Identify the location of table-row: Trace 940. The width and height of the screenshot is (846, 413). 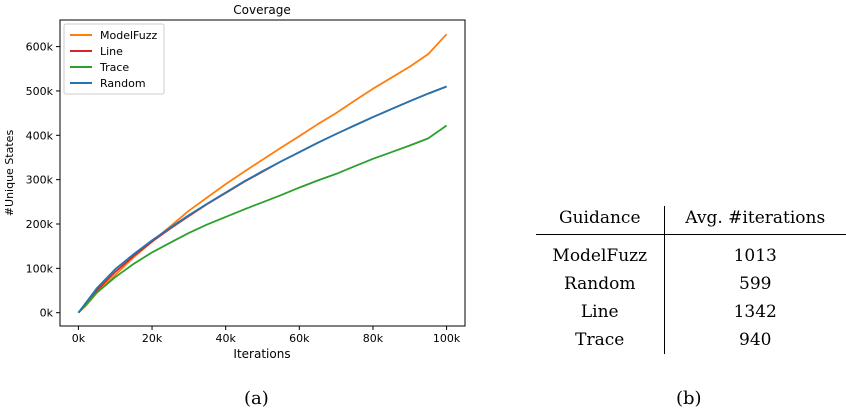
(691, 340).